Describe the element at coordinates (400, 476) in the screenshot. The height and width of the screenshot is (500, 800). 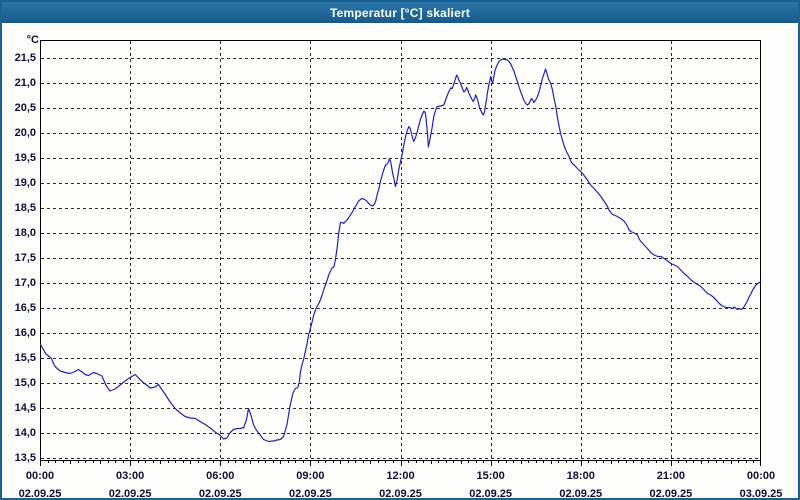
I see `x-tick-time-label: 12:00` at that location.